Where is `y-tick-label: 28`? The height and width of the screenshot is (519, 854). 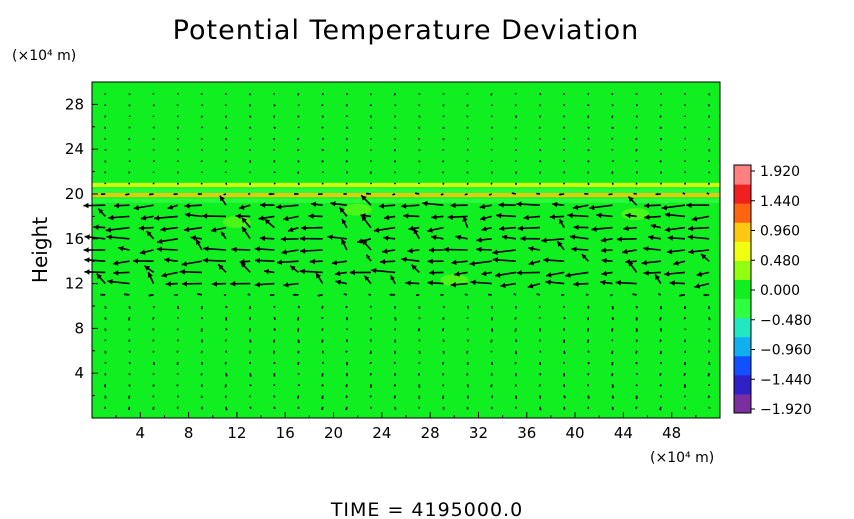 y-tick-label: 28 is located at coordinates (74, 104).